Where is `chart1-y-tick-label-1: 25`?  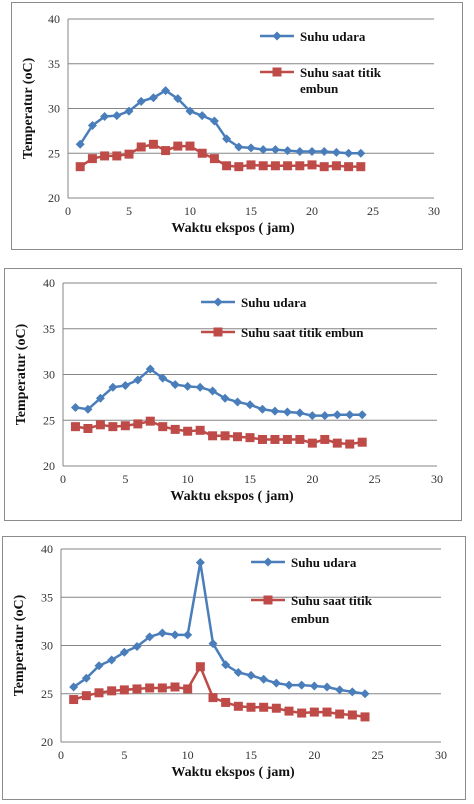 chart1-y-tick-label-1: 25 is located at coordinates (54, 153).